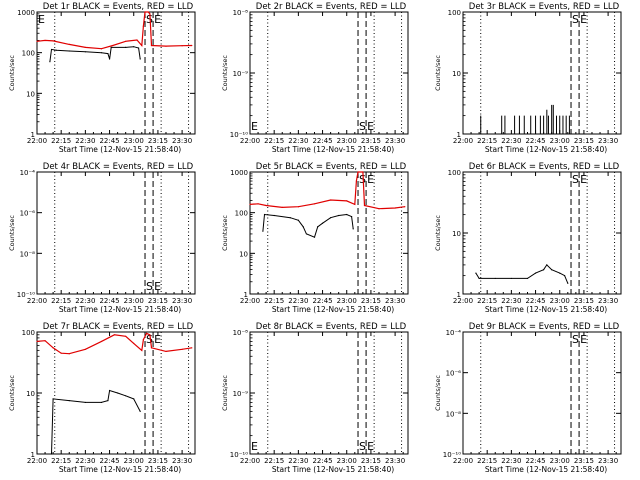 This screenshot has width=640, height=480. I want to click on panel-title: Det 7r BLACK = Events, RED = LLD, so click(118, 327).